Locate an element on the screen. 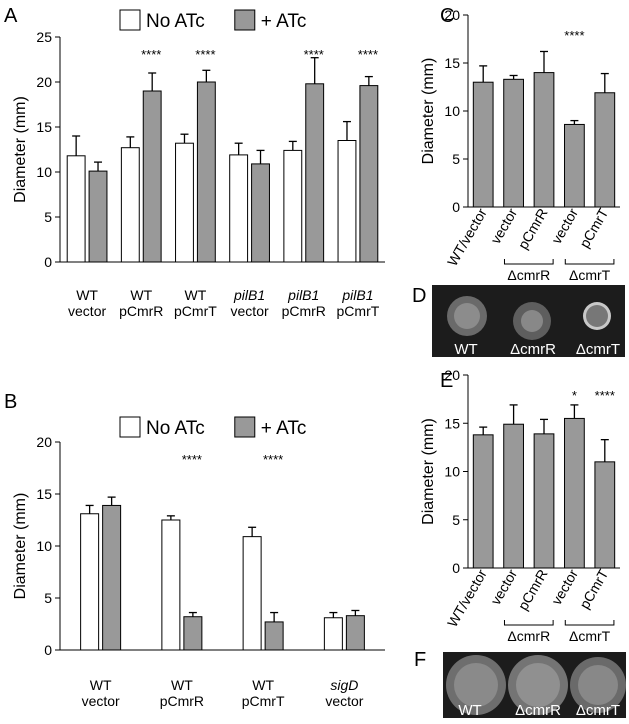 Image resolution: width=629 pixels, height=724 pixels. panel-letter: F is located at coordinates (420, 660).